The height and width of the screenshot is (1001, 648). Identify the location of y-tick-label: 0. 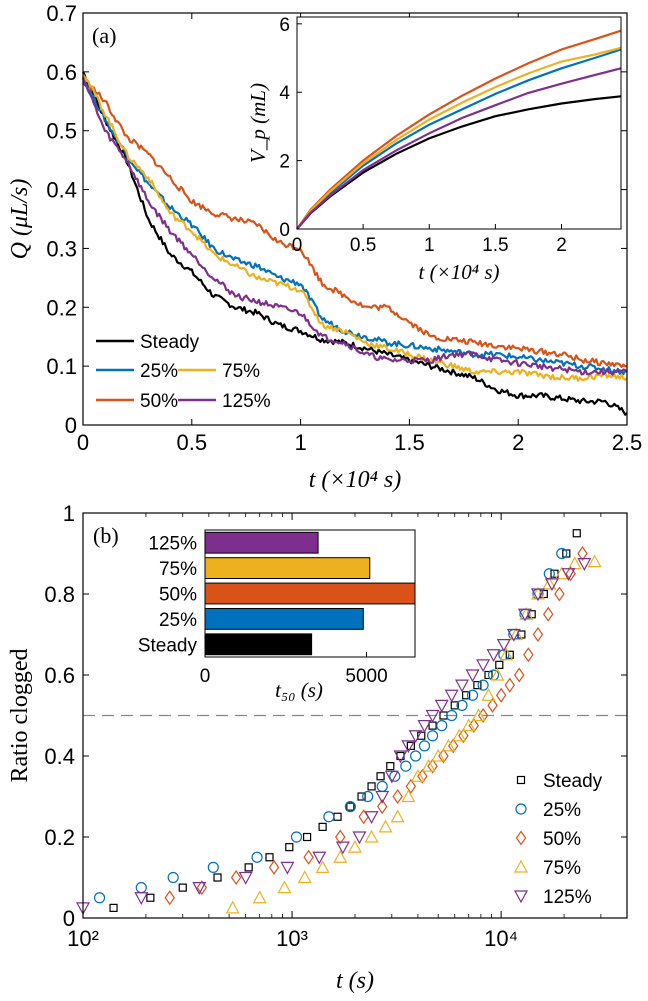
(69, 918).